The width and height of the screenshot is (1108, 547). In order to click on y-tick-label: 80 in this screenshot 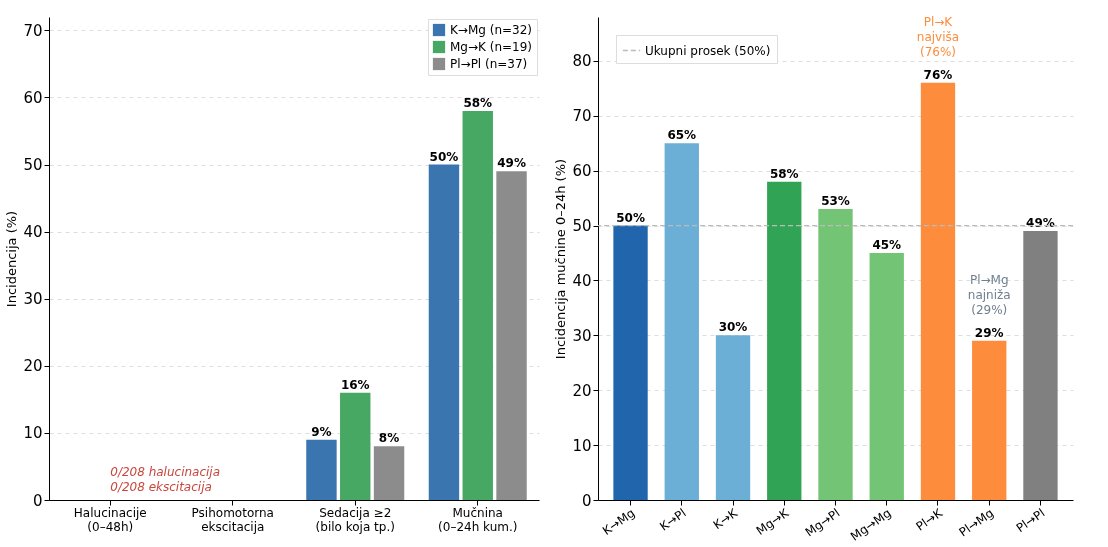, I will do `click(582, 61)`.